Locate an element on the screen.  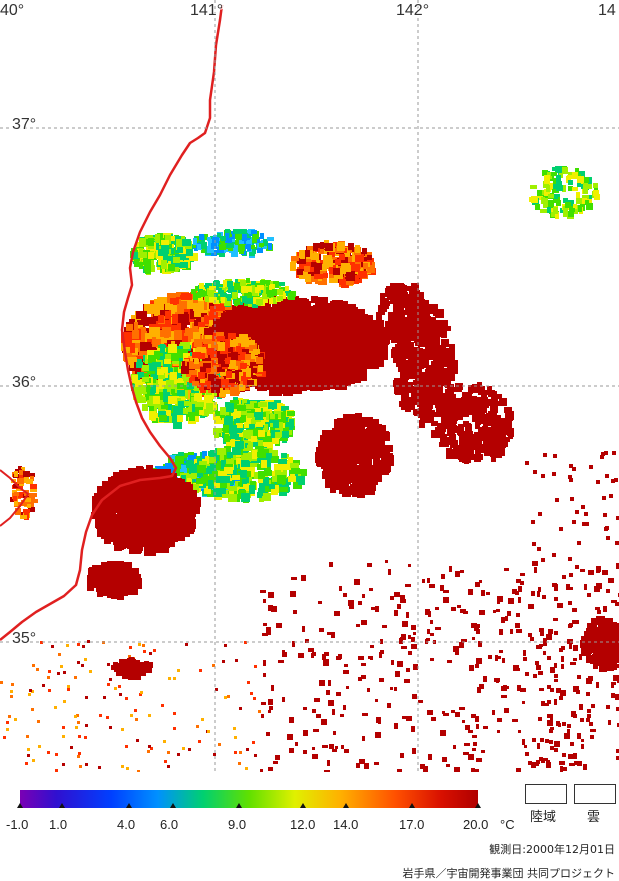
lon-label-140: 40° is located at coordinates (12, 10).